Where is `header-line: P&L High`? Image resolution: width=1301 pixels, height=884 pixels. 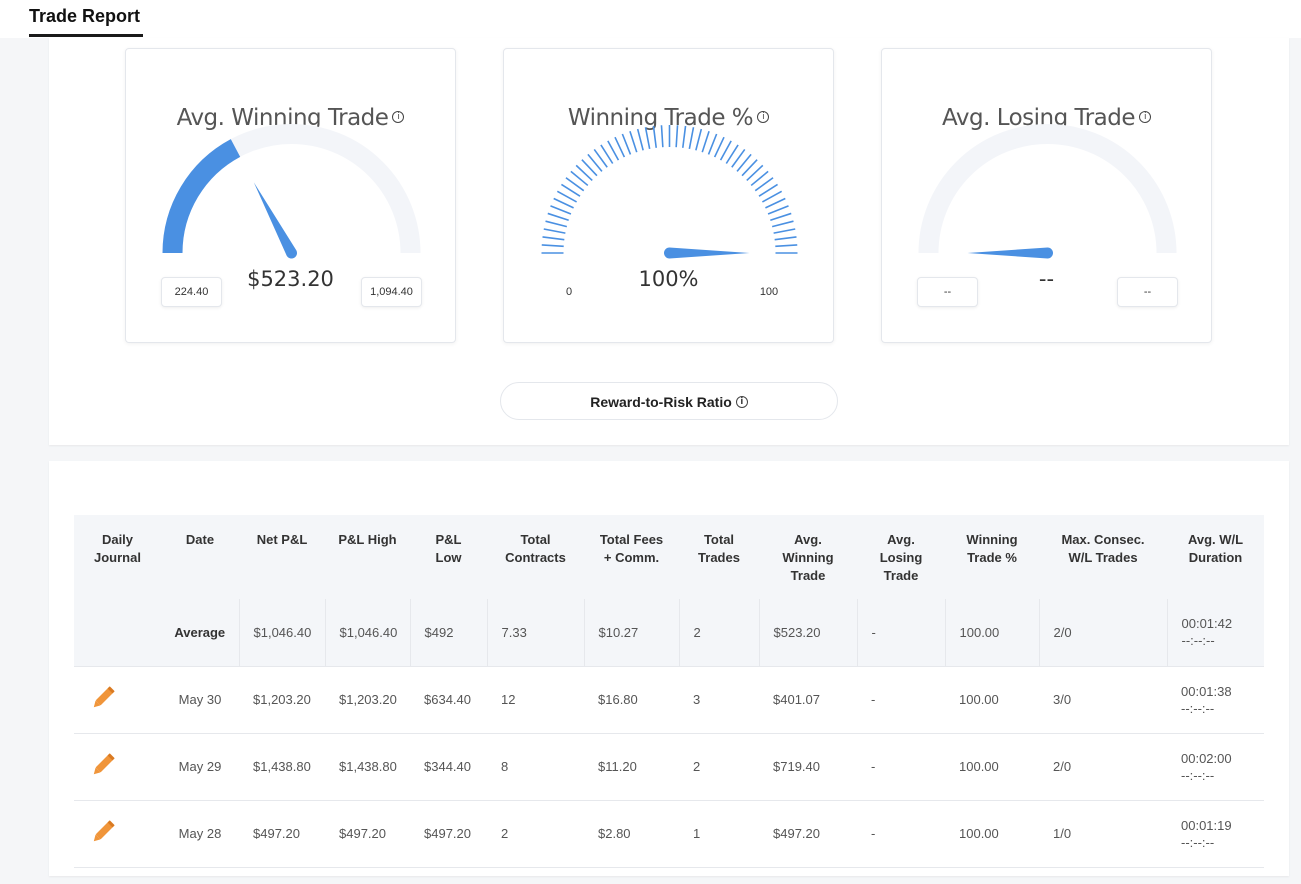 header-line: P&L High is located at coordinates (367, 539).